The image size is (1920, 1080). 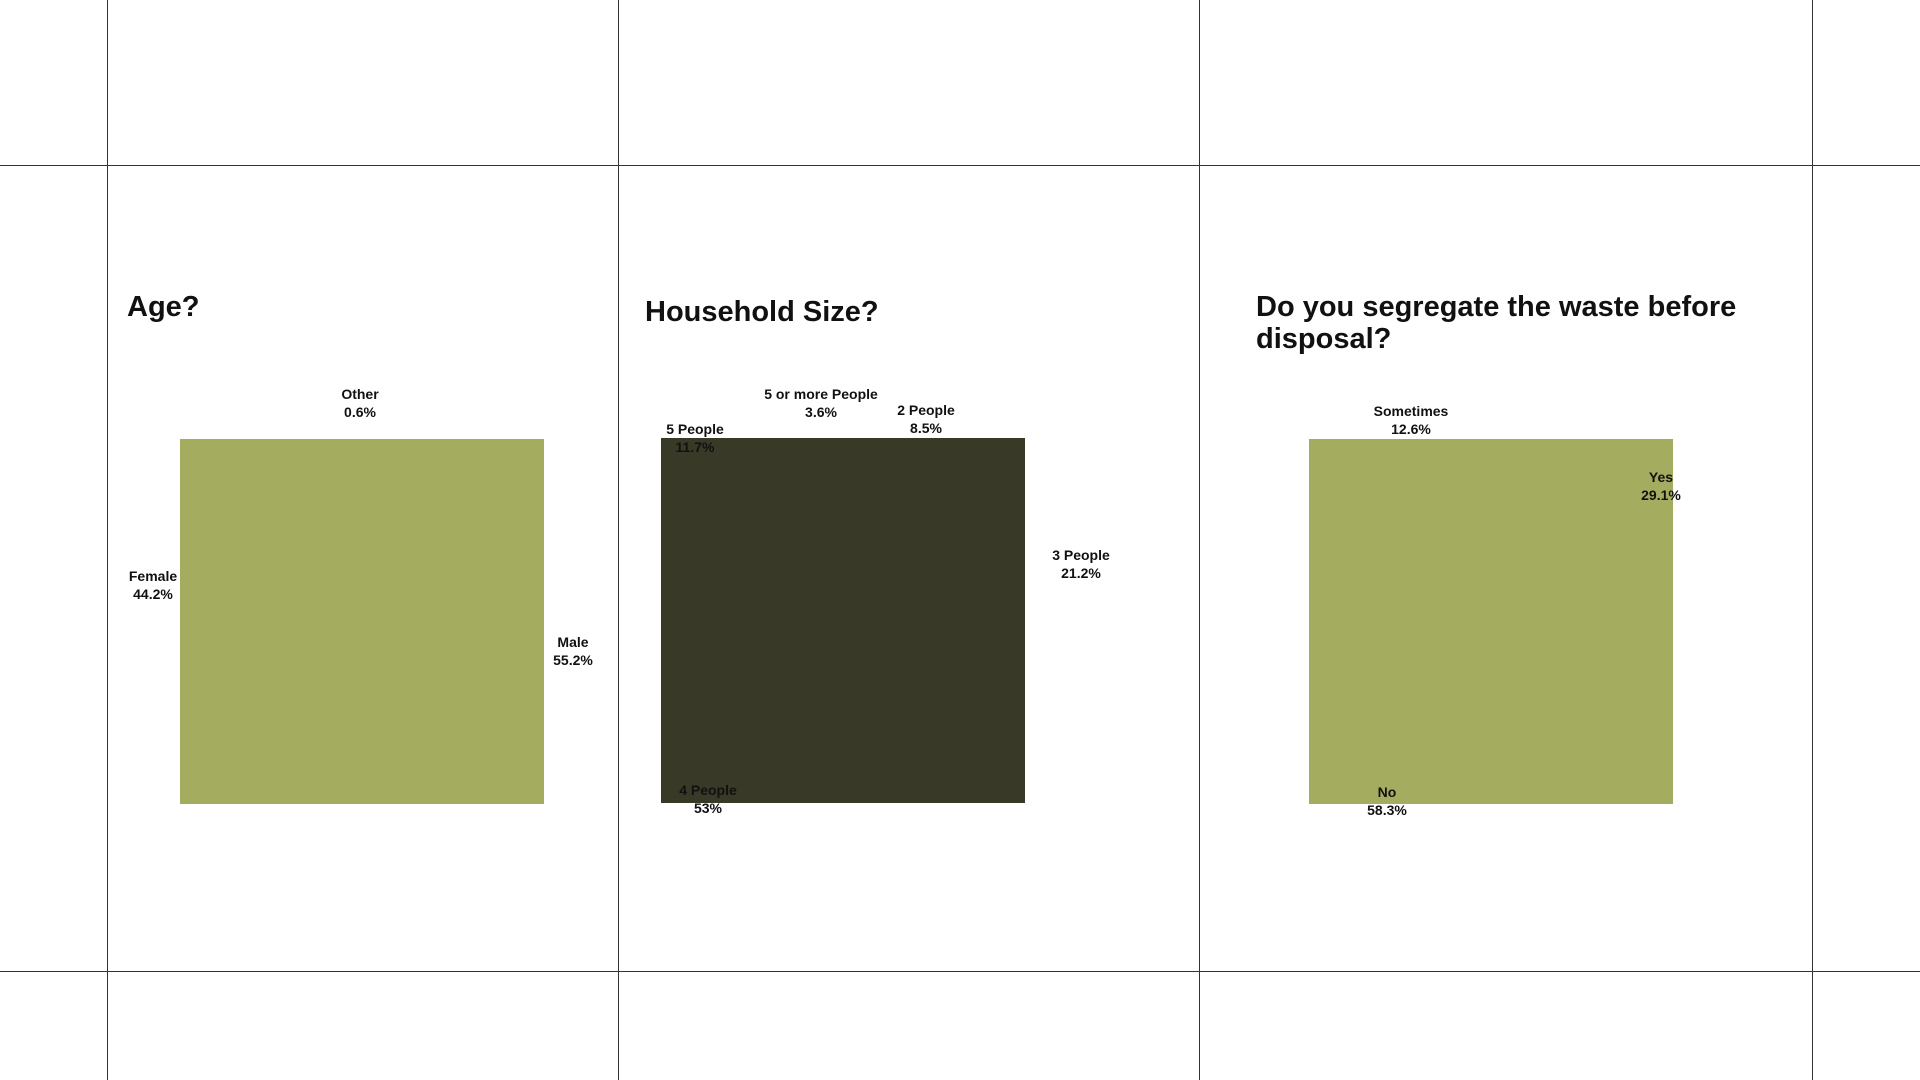 I want to click on chart-title-age: Age?, so click(x=163, y=307).